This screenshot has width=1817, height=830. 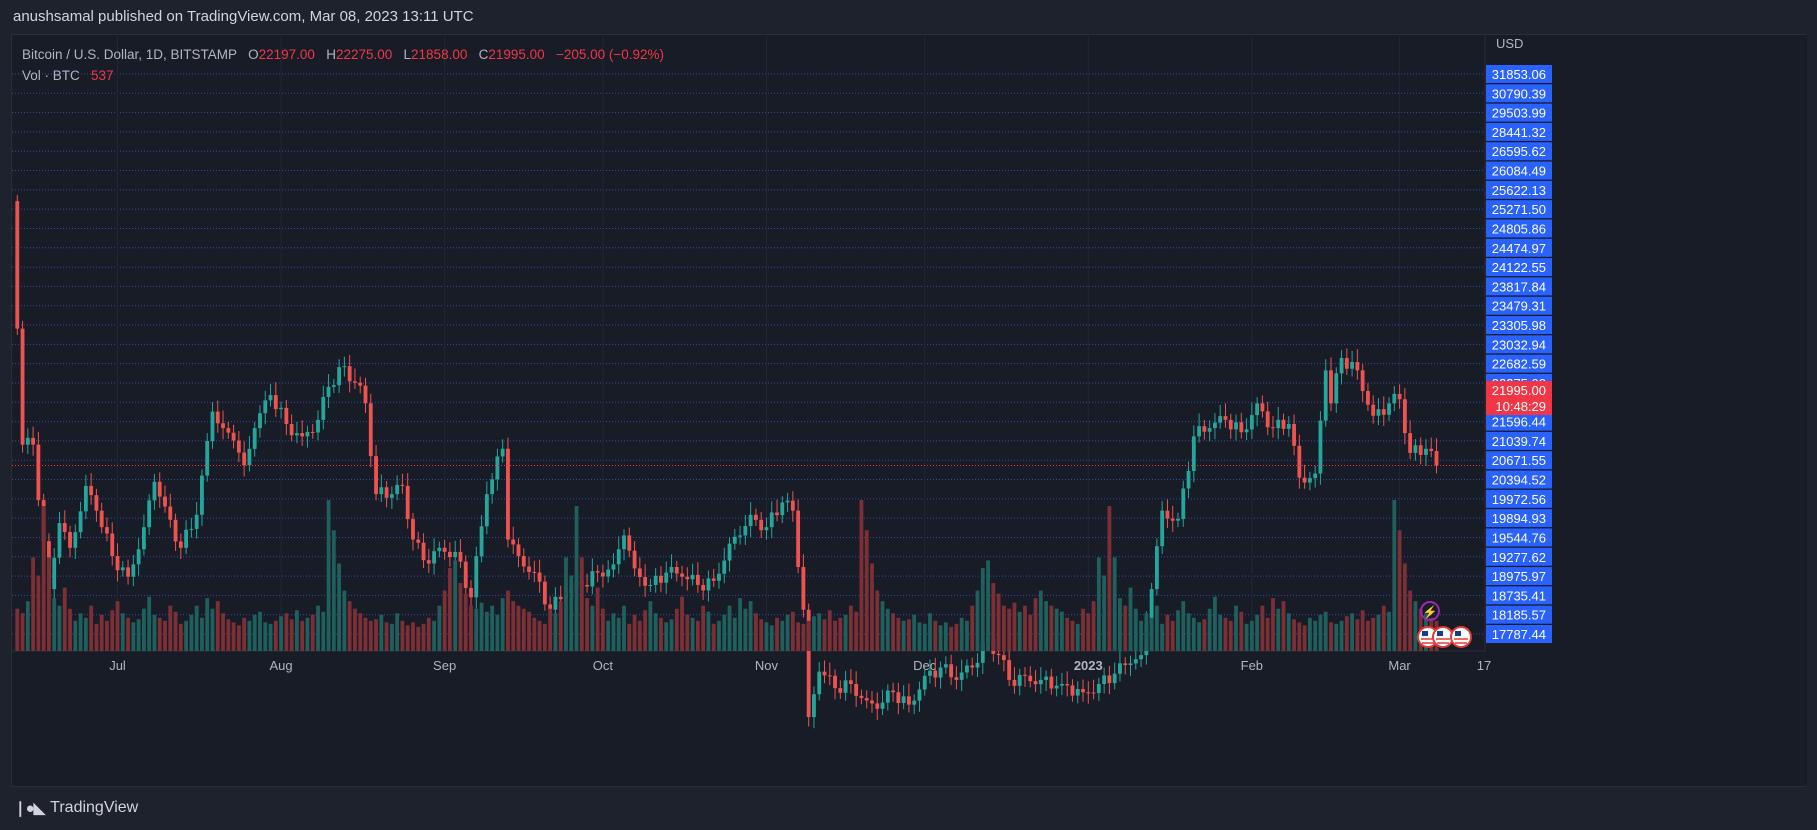 I want to click on lightning-icon, so click(x=1430, y=611).